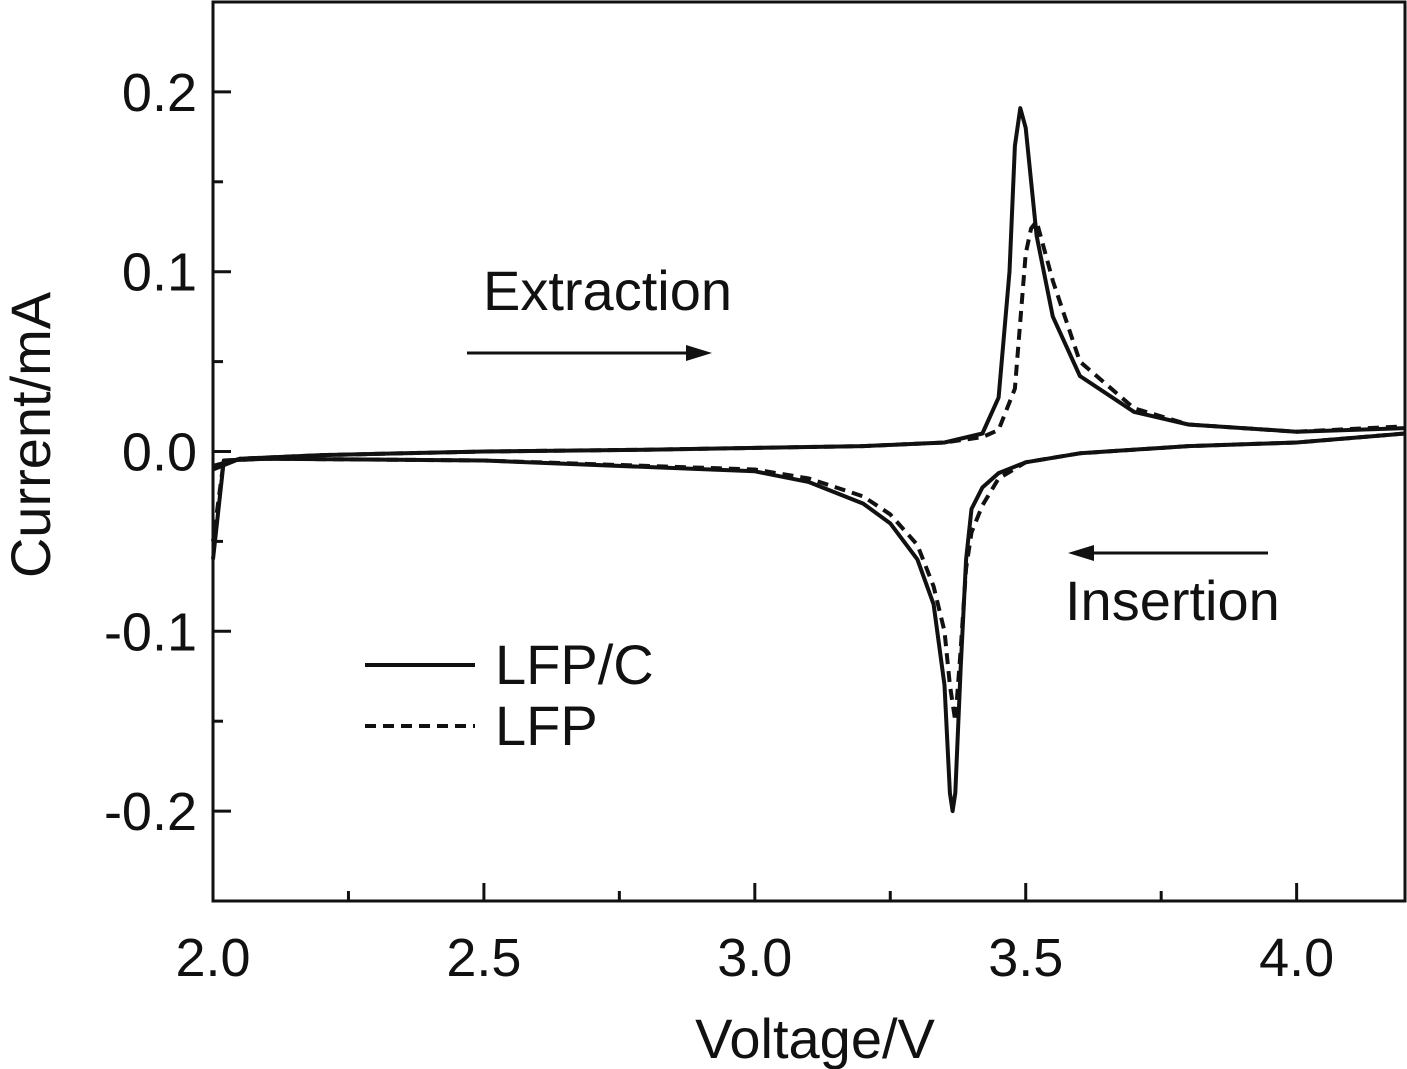 The image size is (1407, 1069). I want to click on insertion-label: Insertion, so click(1172, 600).